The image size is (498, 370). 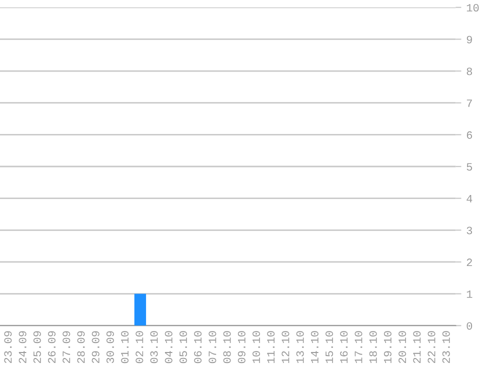 What do you see at coordinates (469, 40) in the screenshot?
I see `y-tick-label: 9` at bounding box center [469, 40].